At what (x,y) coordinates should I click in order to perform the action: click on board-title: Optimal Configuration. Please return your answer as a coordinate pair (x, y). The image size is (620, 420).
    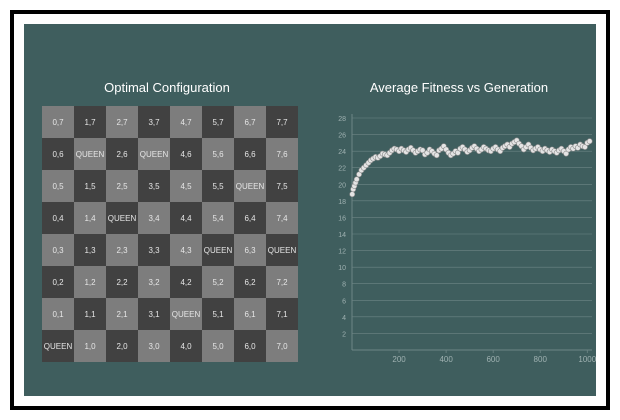
    Looking at the image, I should click on (167, 87).